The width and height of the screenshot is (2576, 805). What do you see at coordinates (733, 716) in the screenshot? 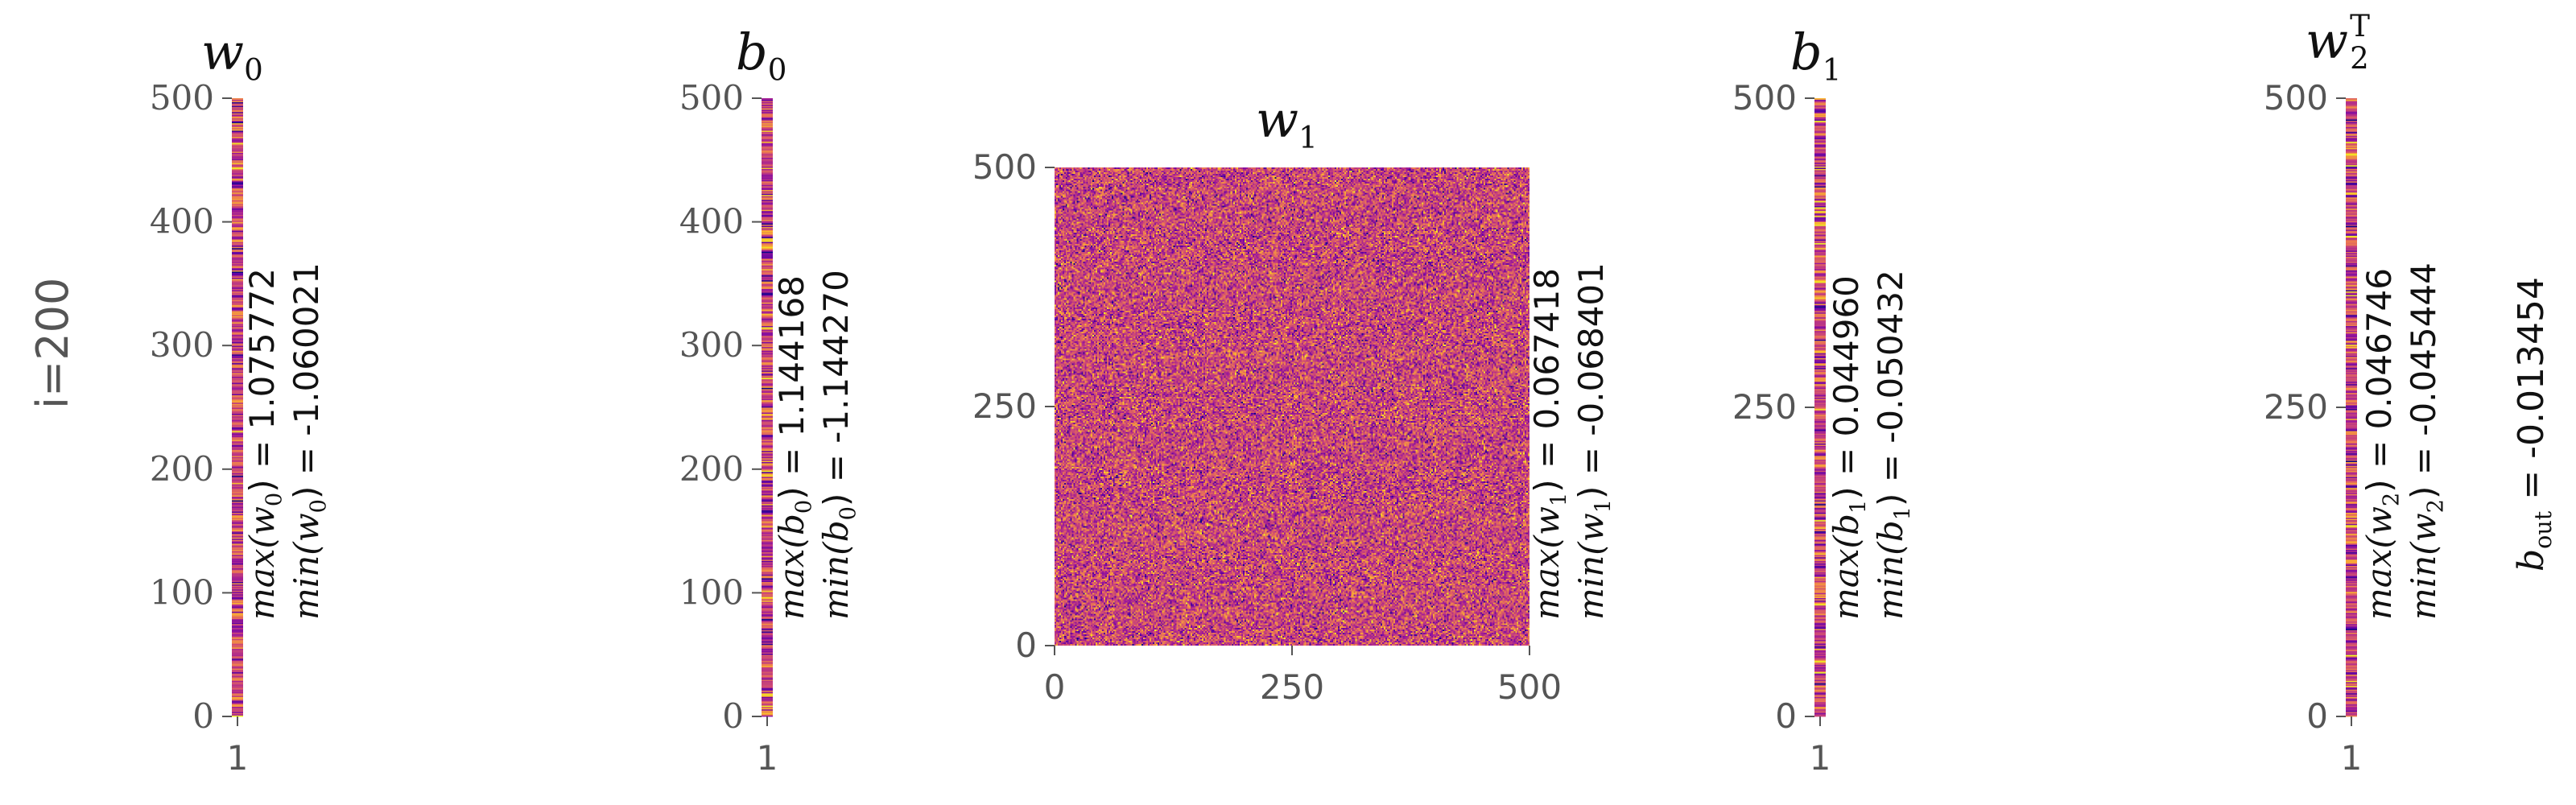
I see `ytick-label-b0: 0` at bounding box center [733, 716].